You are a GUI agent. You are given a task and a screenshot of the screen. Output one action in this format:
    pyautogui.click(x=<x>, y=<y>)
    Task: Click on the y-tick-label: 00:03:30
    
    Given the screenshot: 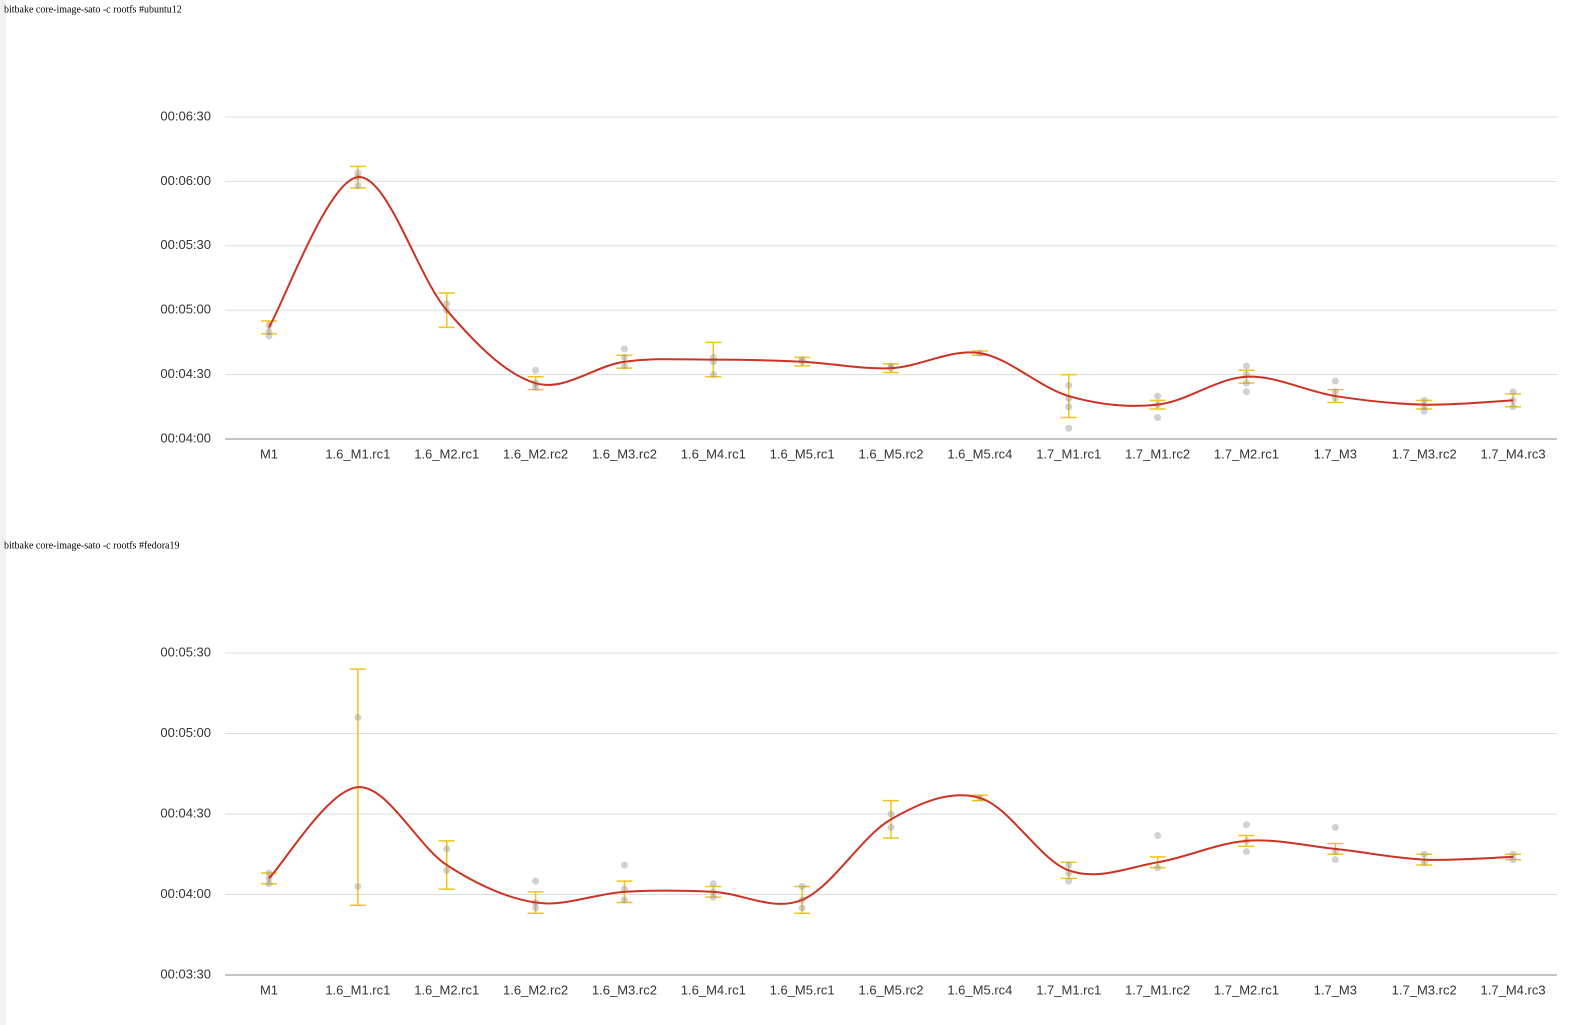 What is the action you would take?
    pyautogui.click(x=185, y=973)
    